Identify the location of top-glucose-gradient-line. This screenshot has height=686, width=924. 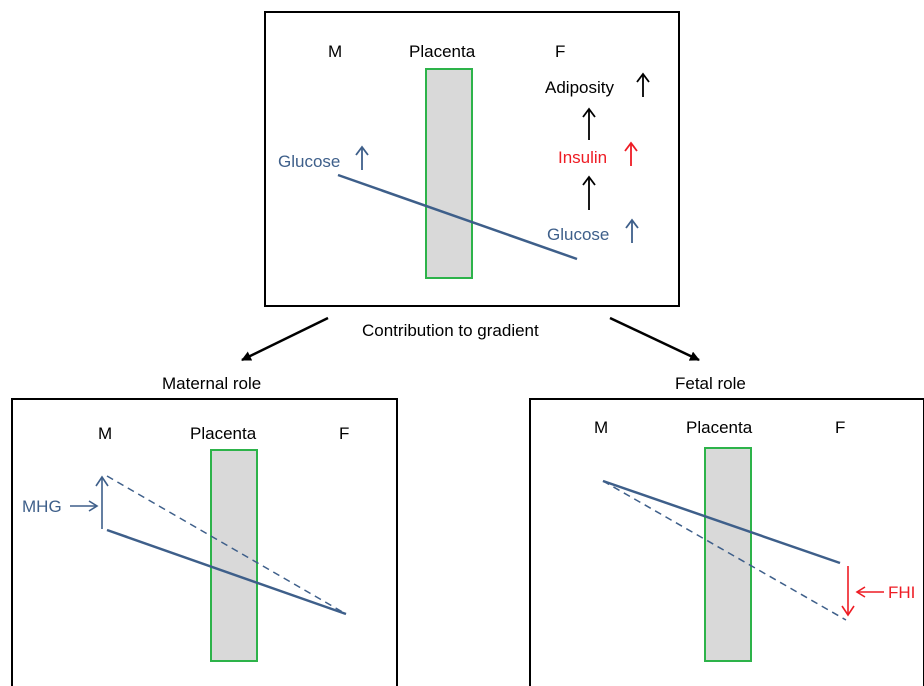
(457, 217).